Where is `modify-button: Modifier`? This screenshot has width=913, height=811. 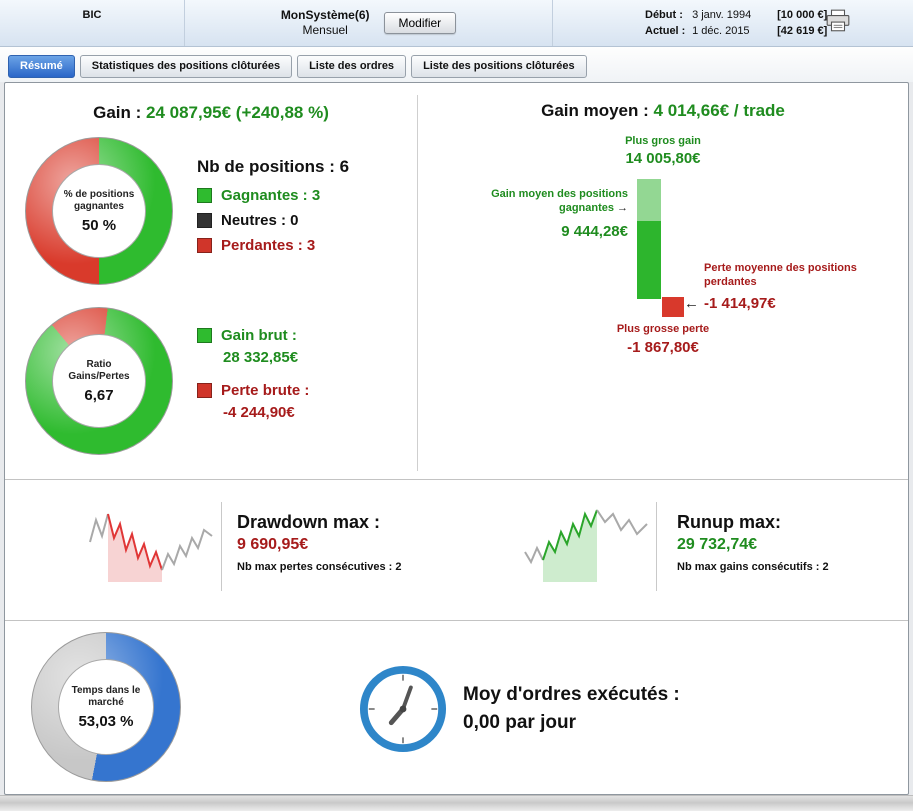 modify-button: Modifier is located at coordinates (420, 23).